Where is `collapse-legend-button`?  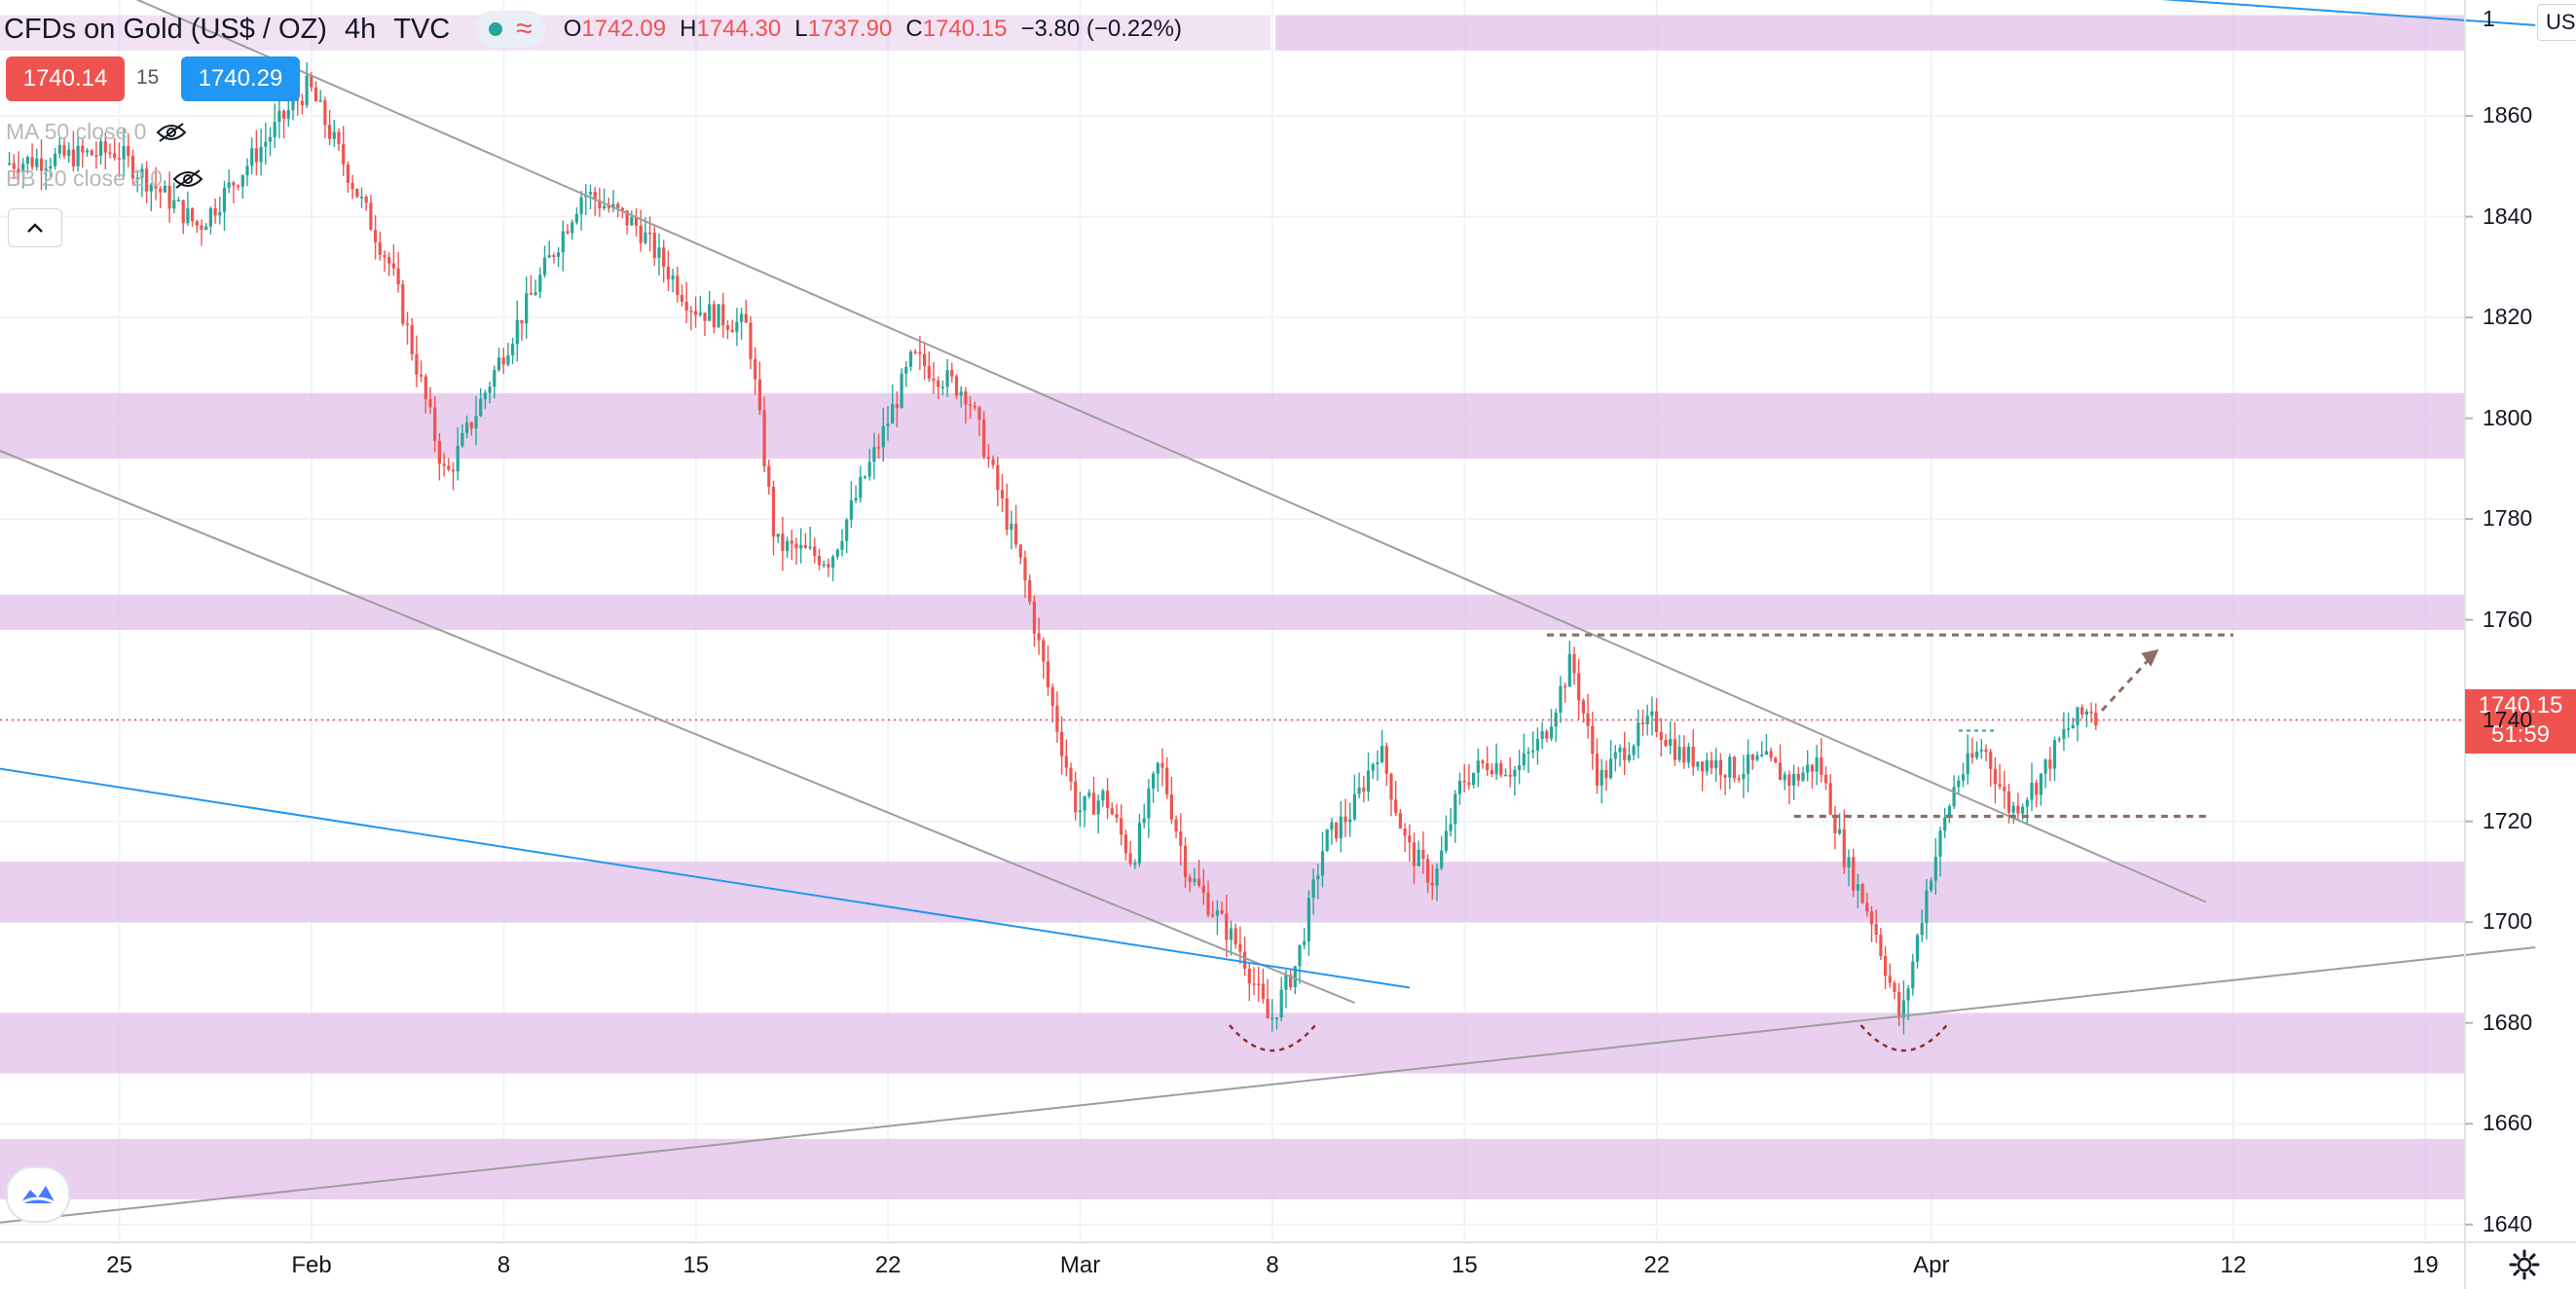 collapse-legend-button is located at coordinates (35, 228).